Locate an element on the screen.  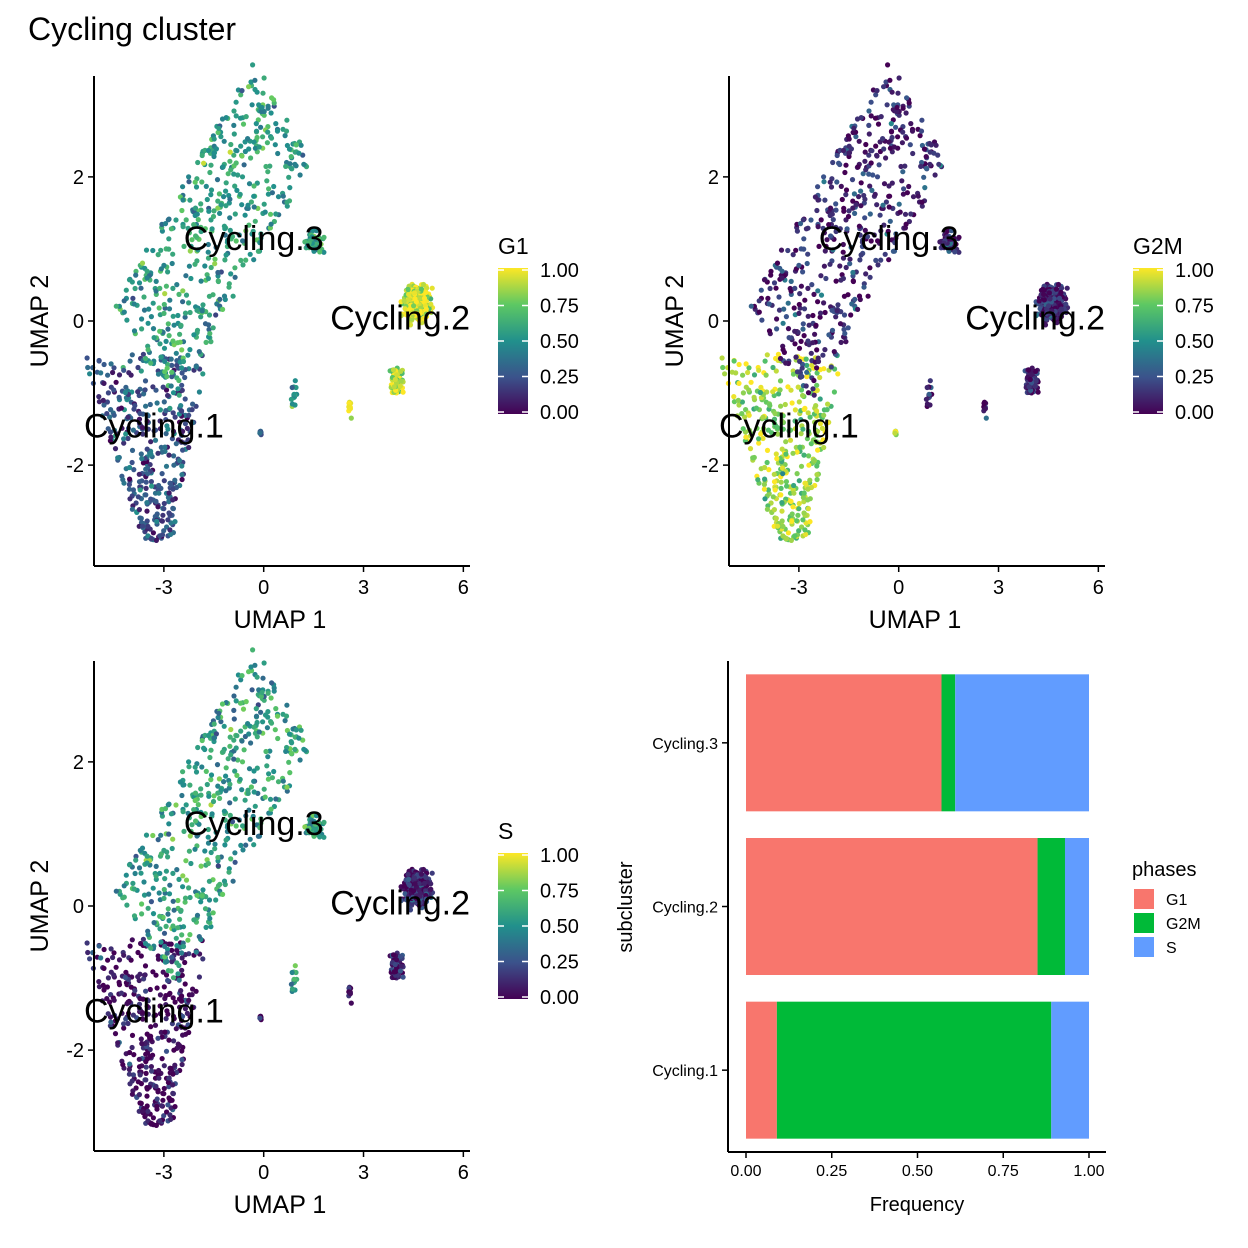
x-tick-label: -3 is located at coordinates (799, 588).